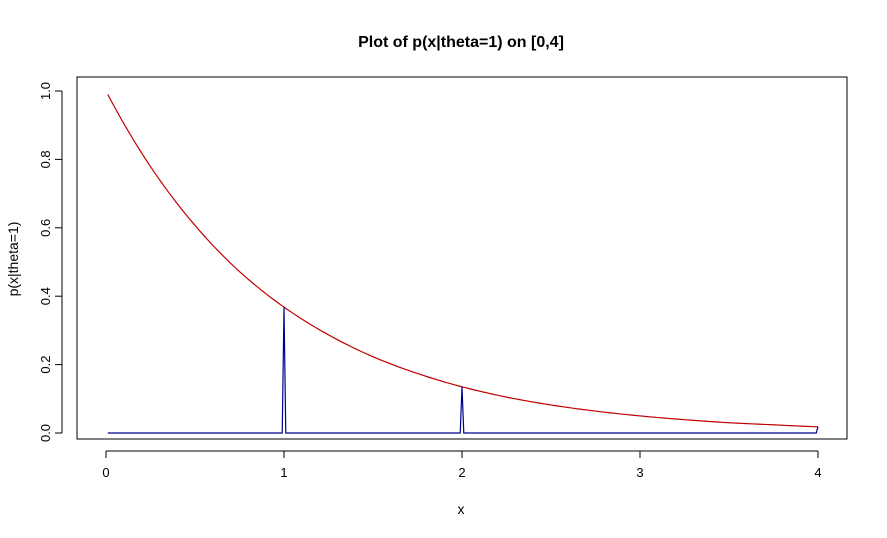 The image size is (887, 538). I want to click on y-tick-label: 0.0, so click(45, 433).